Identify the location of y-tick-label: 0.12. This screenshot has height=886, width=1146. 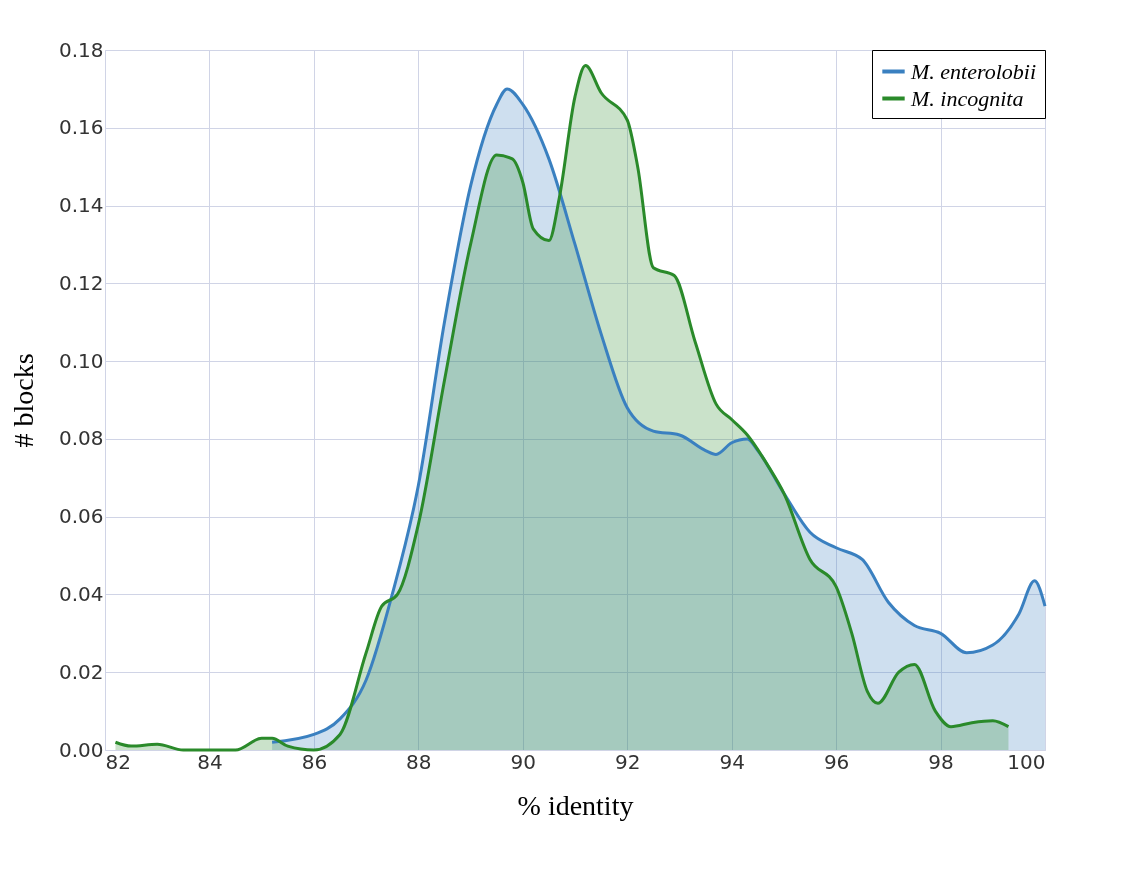
(81, 282).